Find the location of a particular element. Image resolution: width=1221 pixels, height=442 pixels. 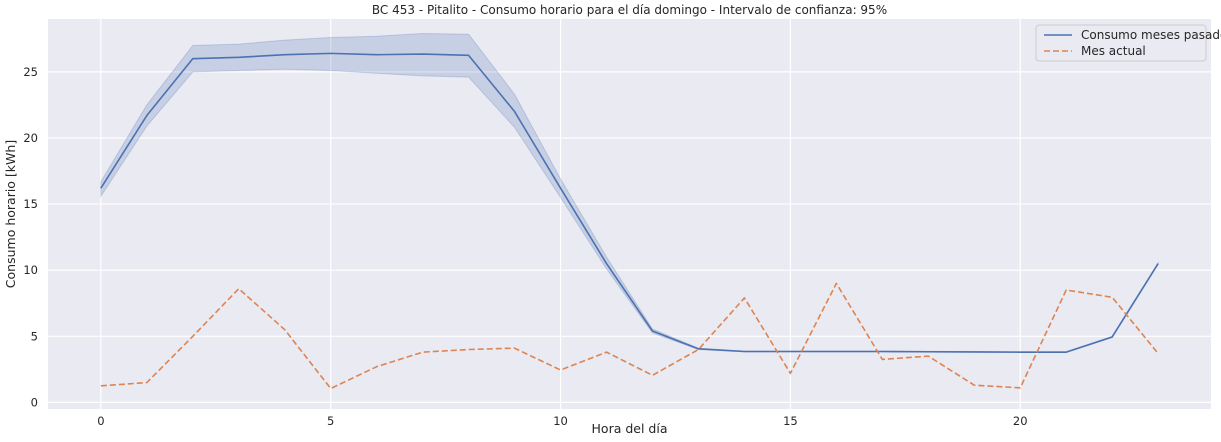

y-tick-label: 0 is located at coordinates (34, 402).